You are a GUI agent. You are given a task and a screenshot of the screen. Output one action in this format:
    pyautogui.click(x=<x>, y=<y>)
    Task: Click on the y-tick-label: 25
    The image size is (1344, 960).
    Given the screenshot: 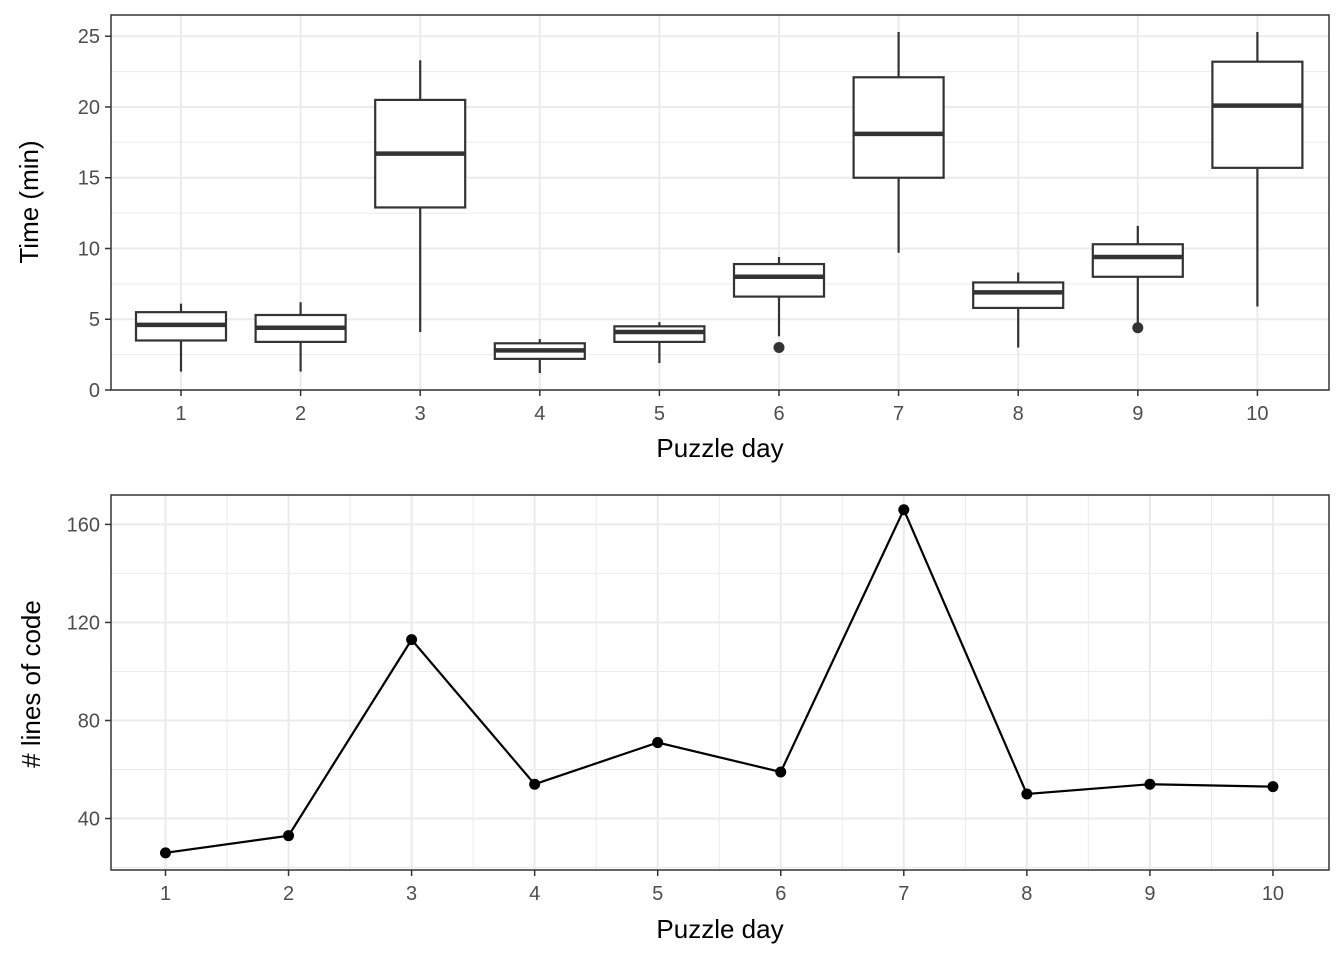 What is the action you would take?
    pyautogui.click(x=89, y=37)
    